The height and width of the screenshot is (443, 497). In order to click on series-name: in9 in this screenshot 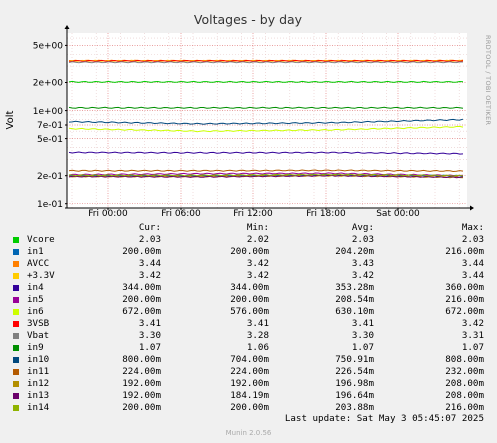, I will do `click(35, 347)`.